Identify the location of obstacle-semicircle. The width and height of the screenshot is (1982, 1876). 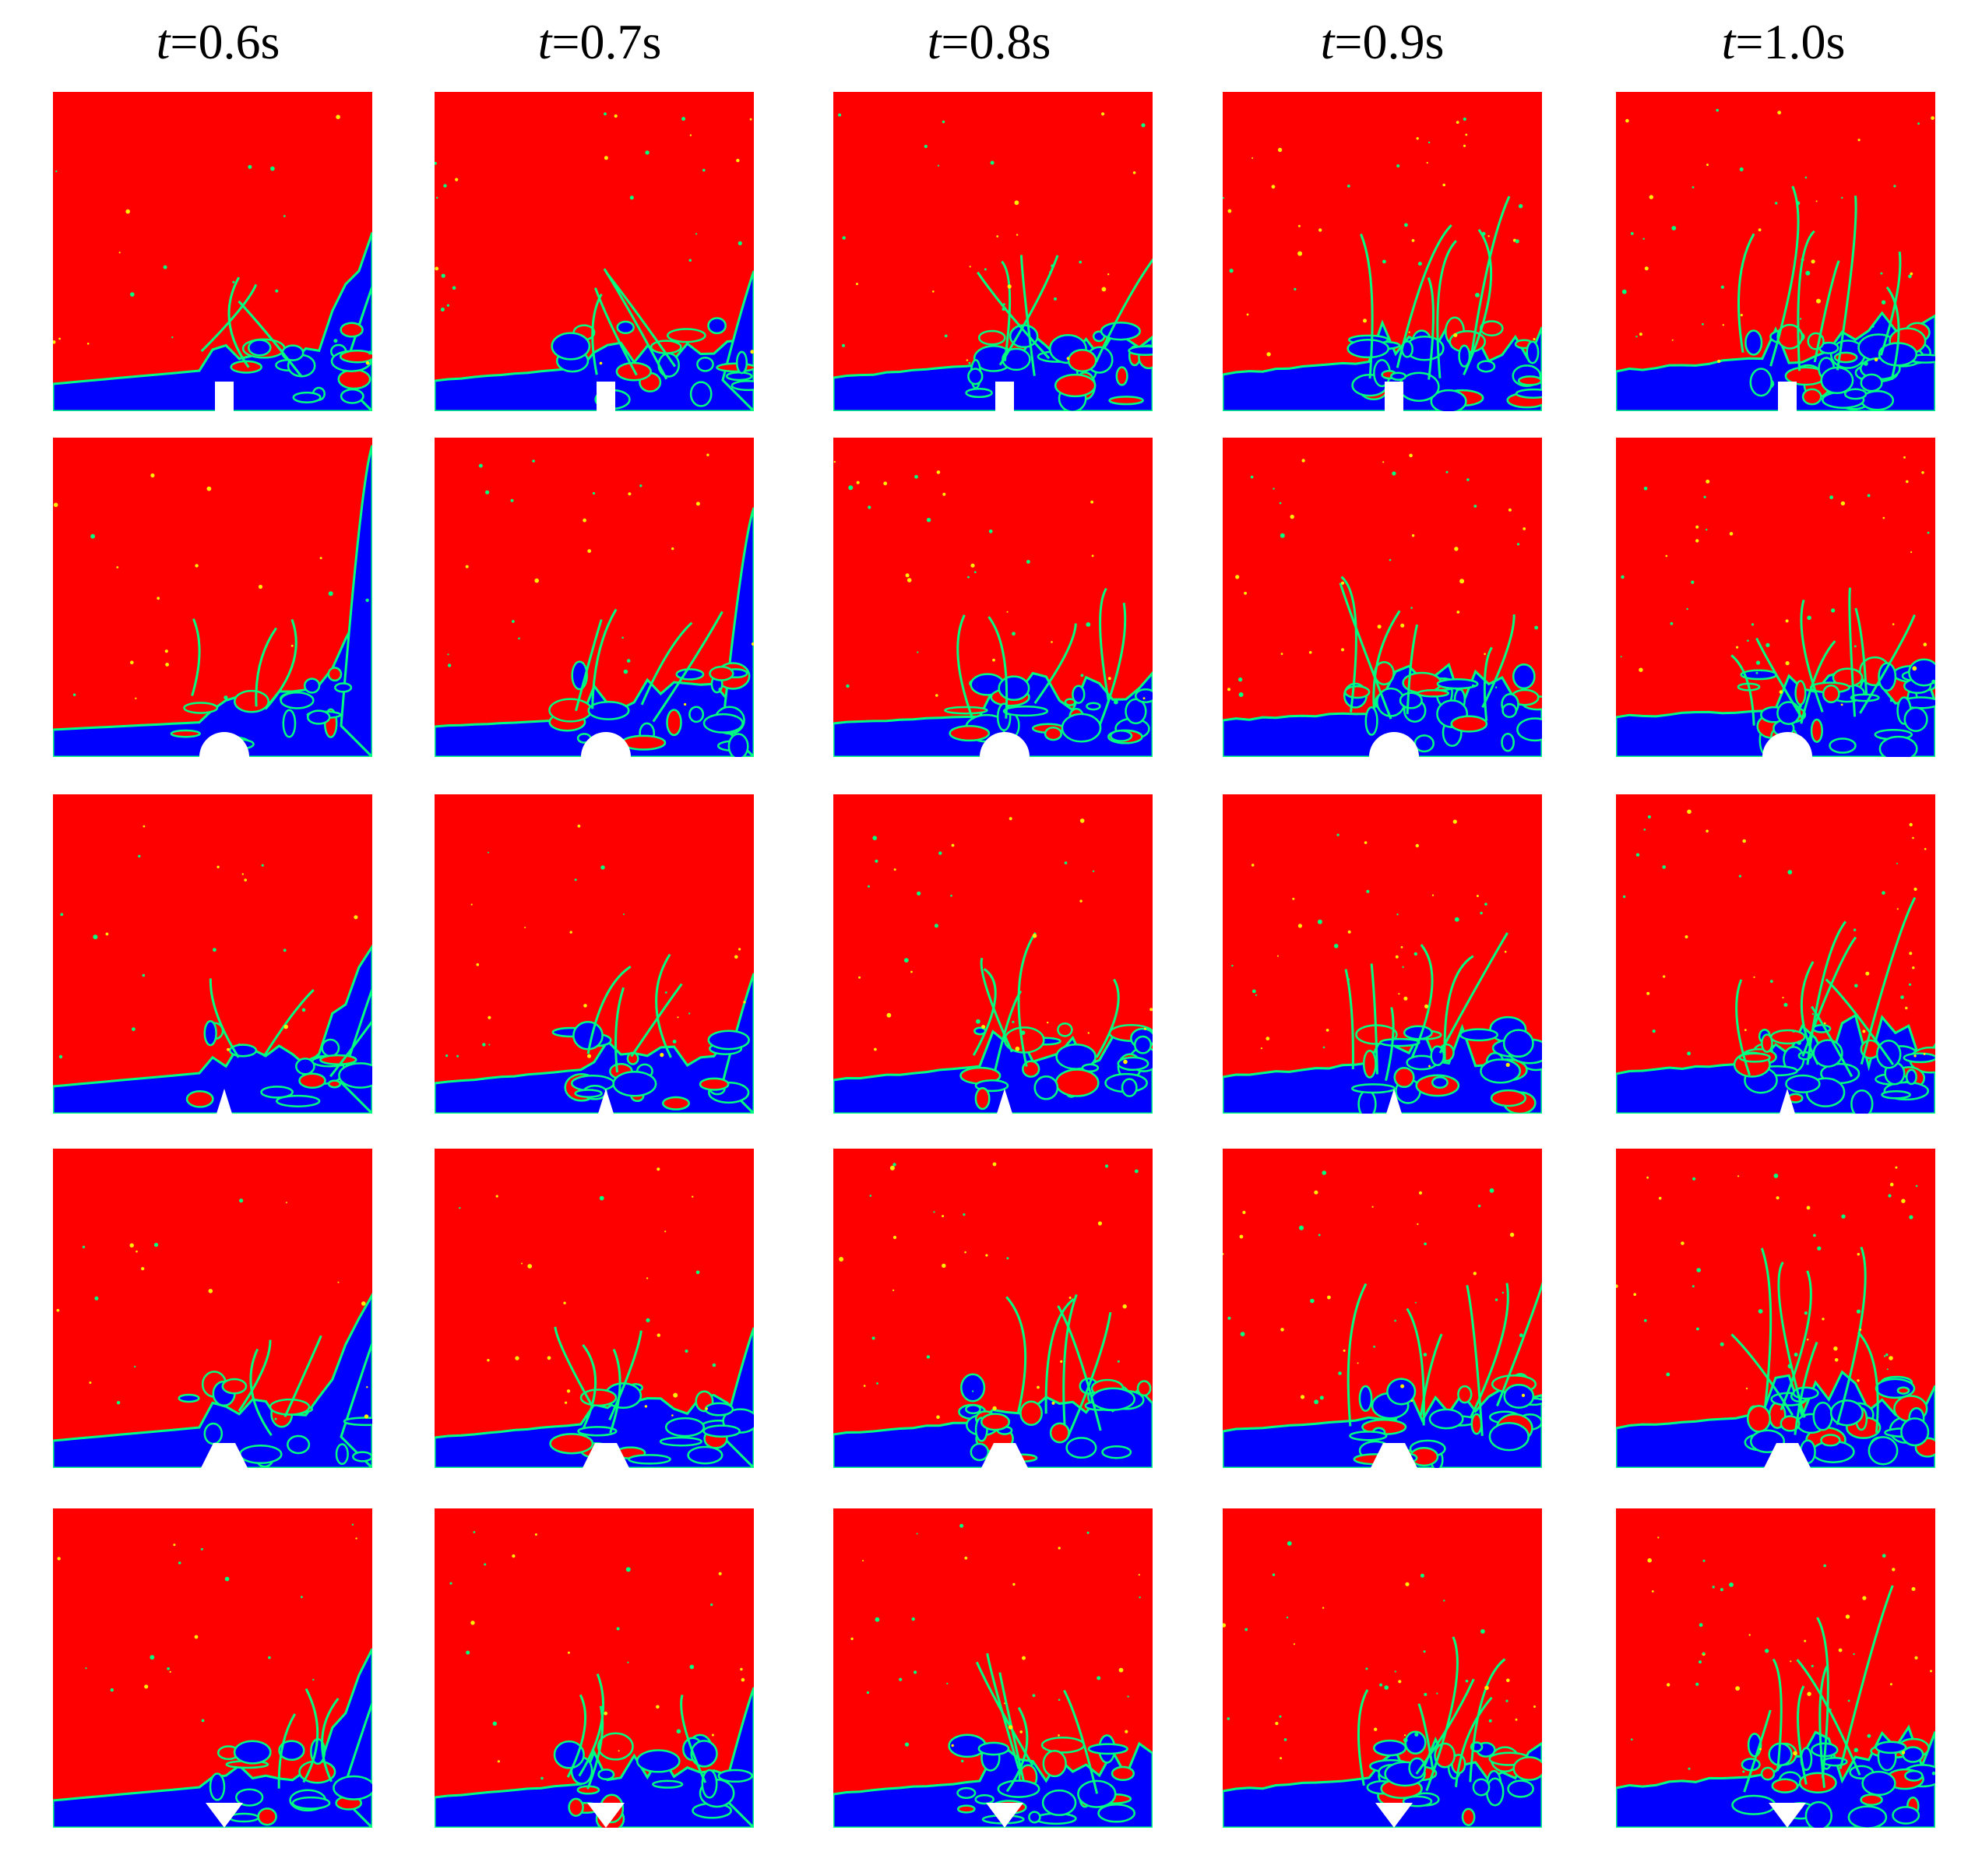
(1787, 744).